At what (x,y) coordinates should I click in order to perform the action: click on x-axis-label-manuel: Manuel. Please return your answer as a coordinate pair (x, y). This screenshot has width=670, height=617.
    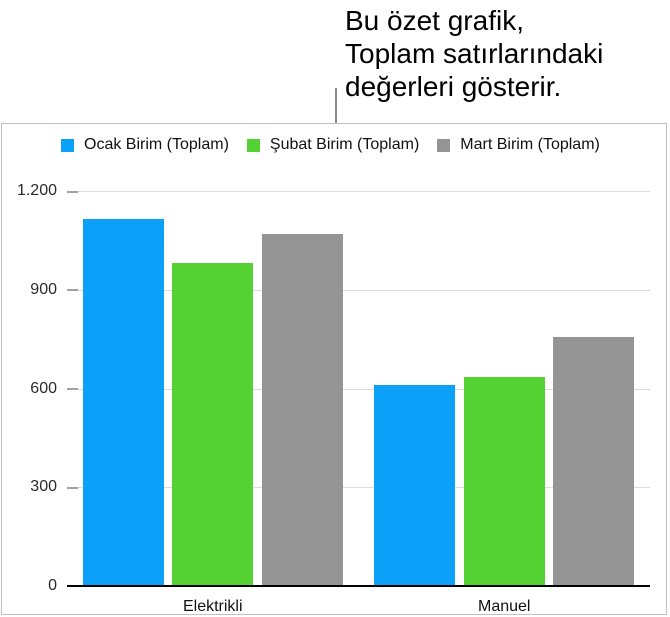
    Looking at the image, I should click on (504, 606).